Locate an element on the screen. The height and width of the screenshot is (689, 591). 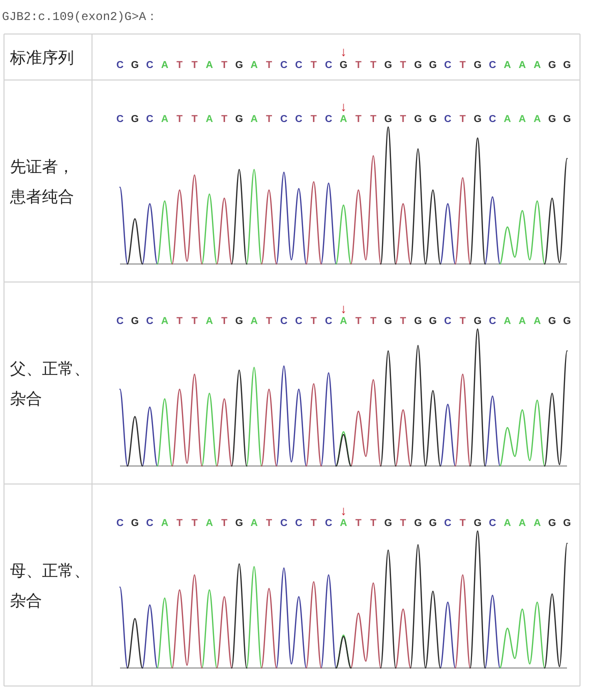
y-axis-title: 母、正常、杂合 is located at coordinates (50, 586).